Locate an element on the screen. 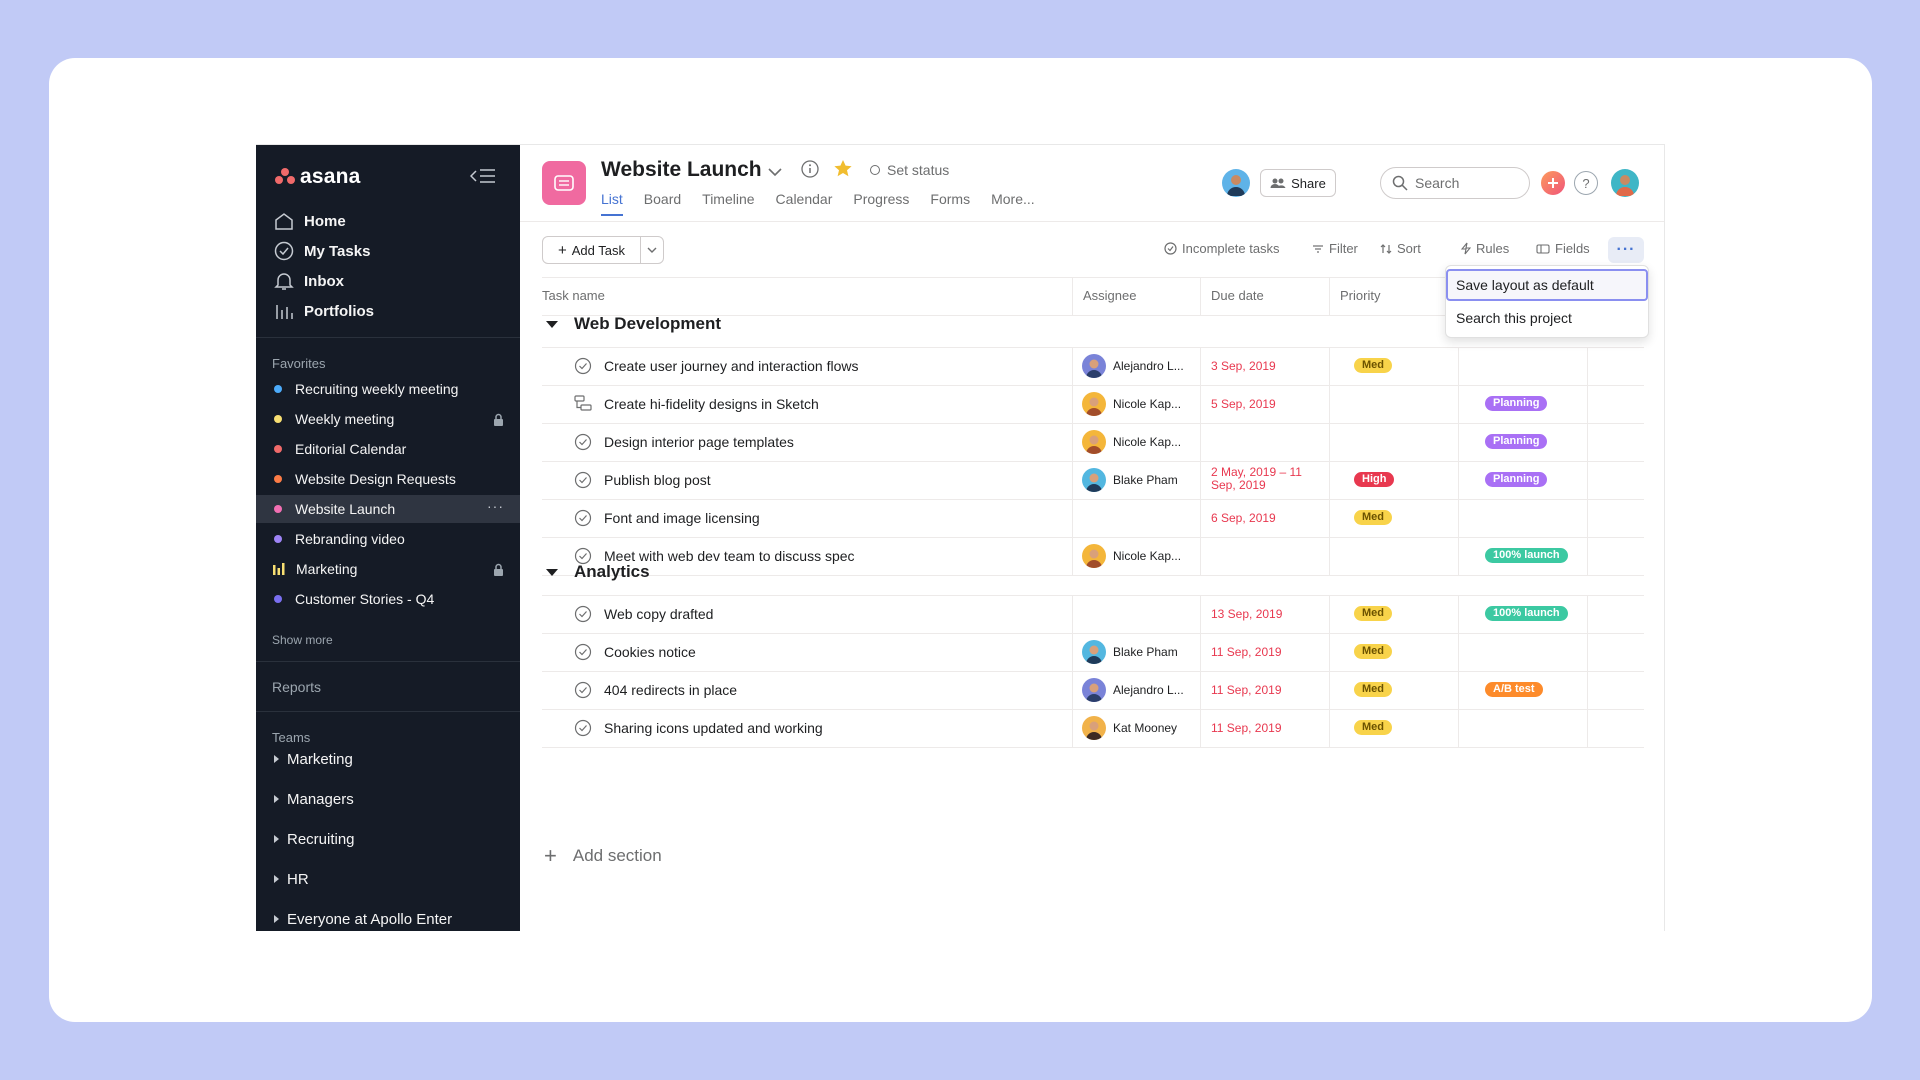 This screenshot has height=1080, width=1920. tab-calendar: Calendar is located at coordinates (804, 199).